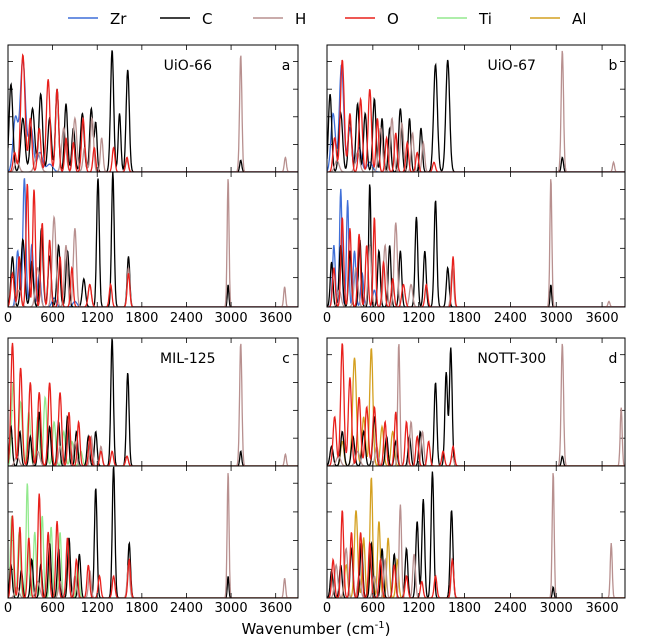 The image size is (653, 639). I want to click on legend-item-al: Al, so click(558, 19).